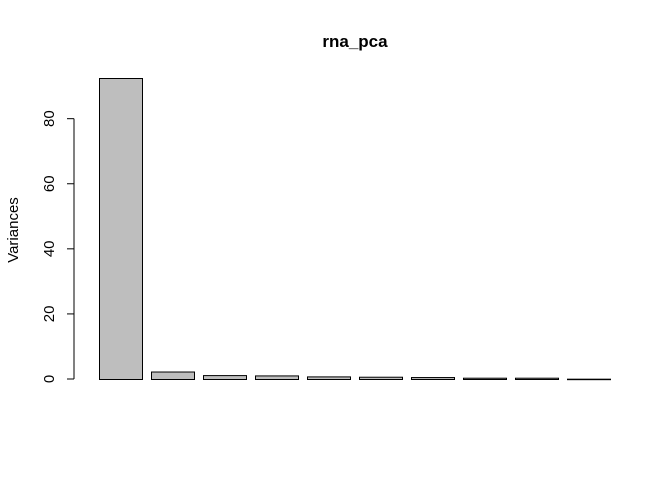  What do you see at coordinates (49, 183) in the screenshot?
I see `y-tick-label: 60` at bounding box center [49, 183].